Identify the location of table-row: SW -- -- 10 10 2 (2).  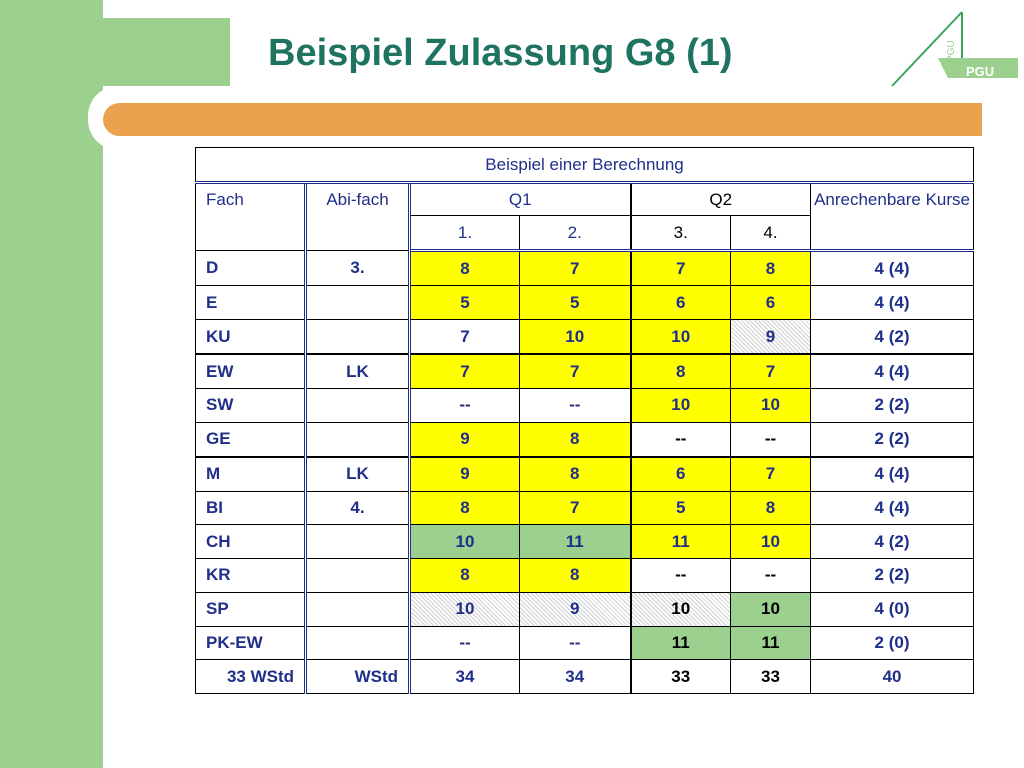
(585, 405).